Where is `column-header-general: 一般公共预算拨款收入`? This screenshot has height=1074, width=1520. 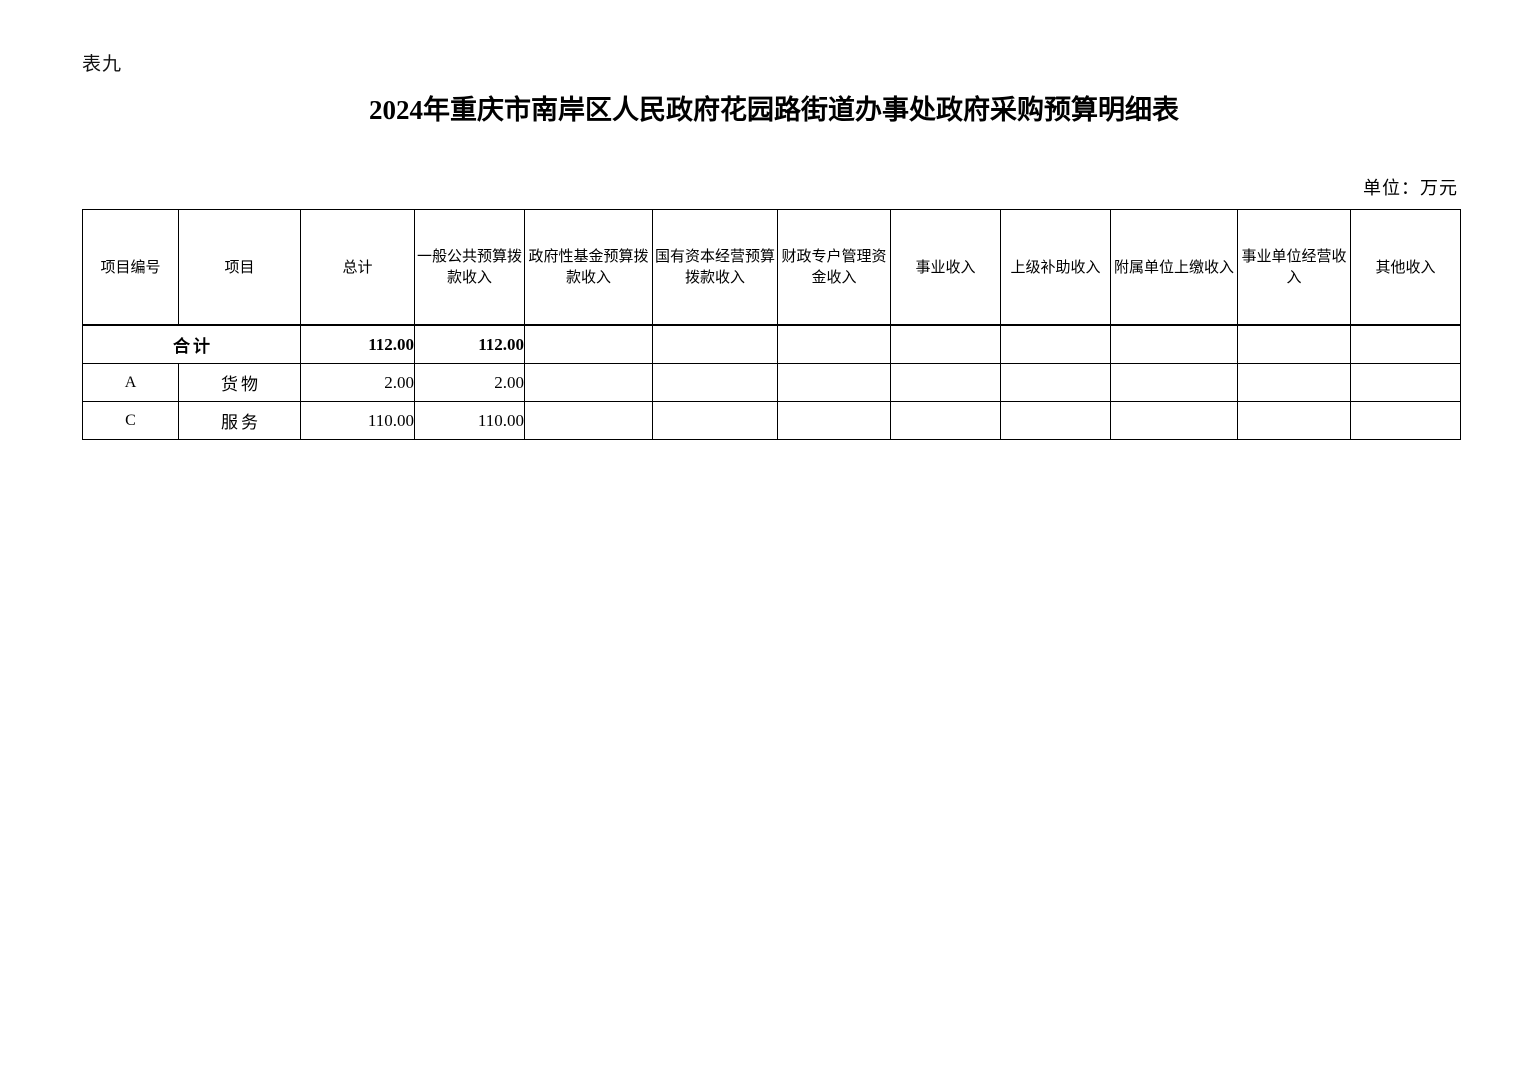 column-header-general: 一般公共预算拨款收入 is located at coordinates (469, 267).